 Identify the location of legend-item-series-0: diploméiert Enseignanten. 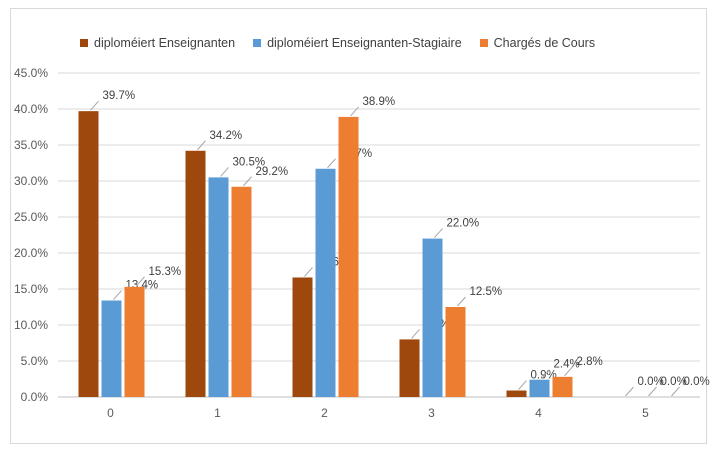
(157, 43).